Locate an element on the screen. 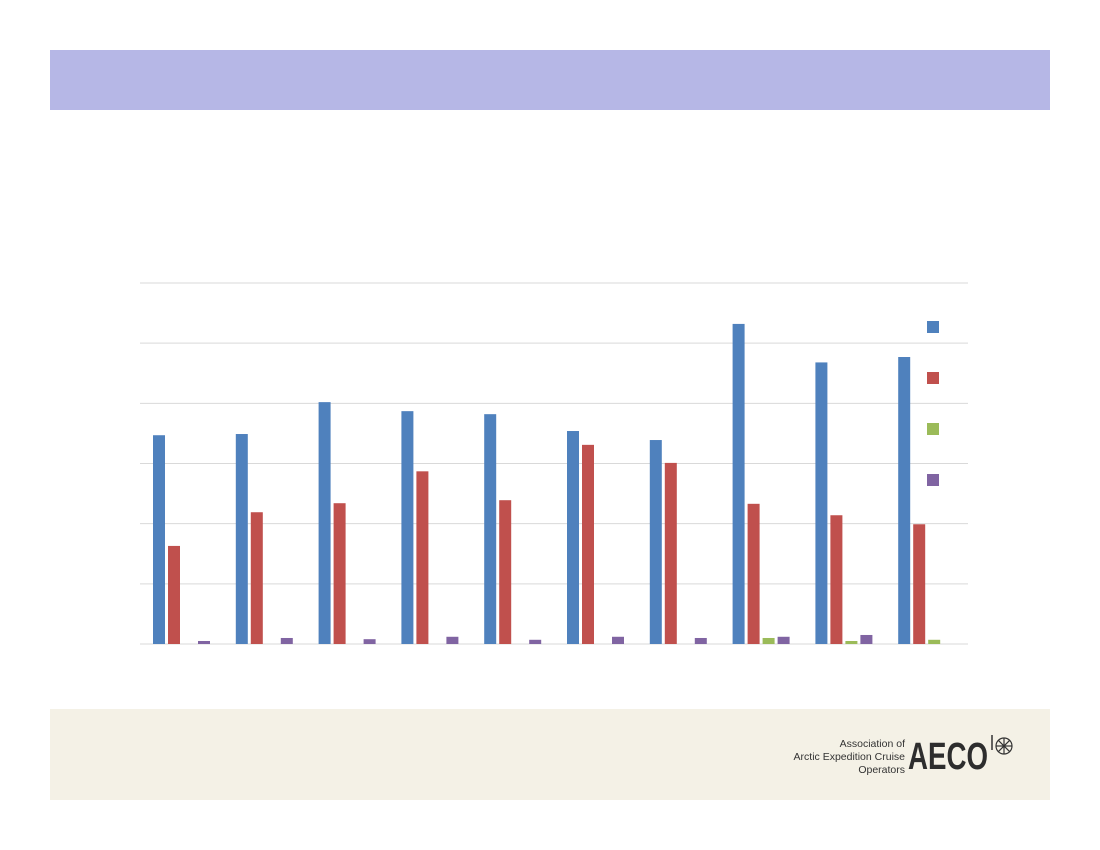  logo-mark: AECO is located at coordinates (948, 757).